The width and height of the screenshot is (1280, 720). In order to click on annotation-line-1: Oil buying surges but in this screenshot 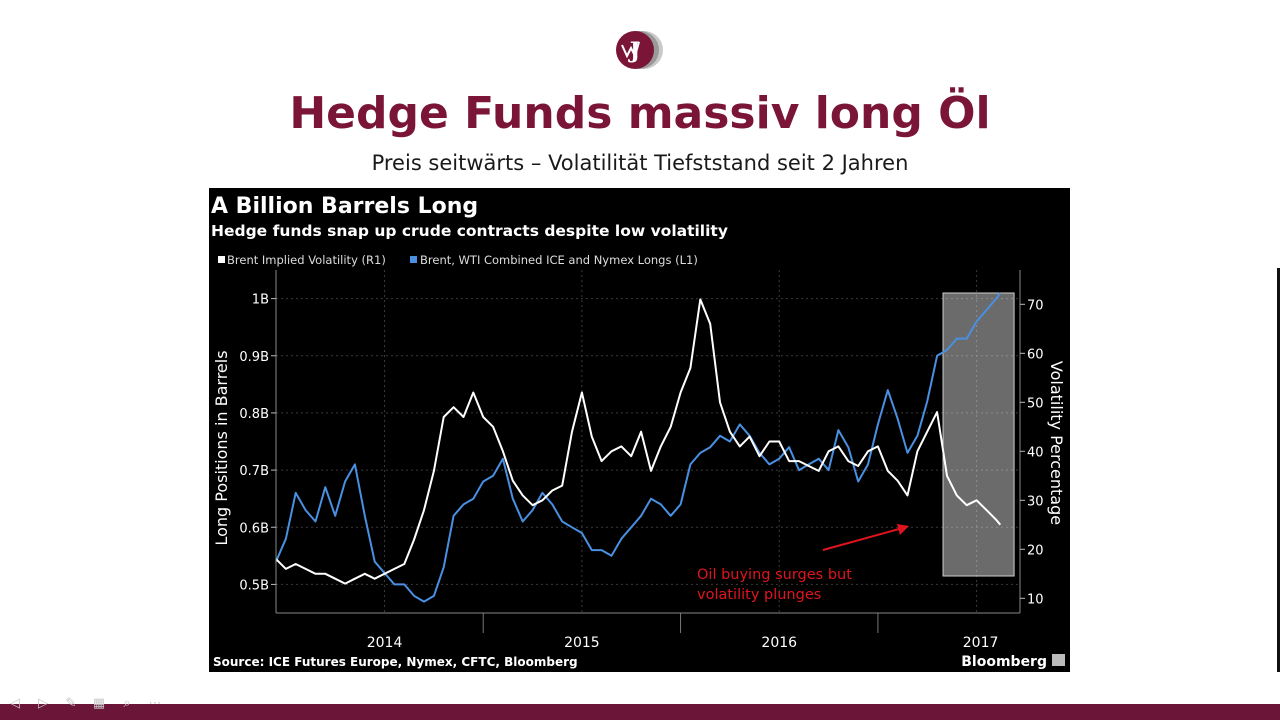, I will do `click(774, 575)`.